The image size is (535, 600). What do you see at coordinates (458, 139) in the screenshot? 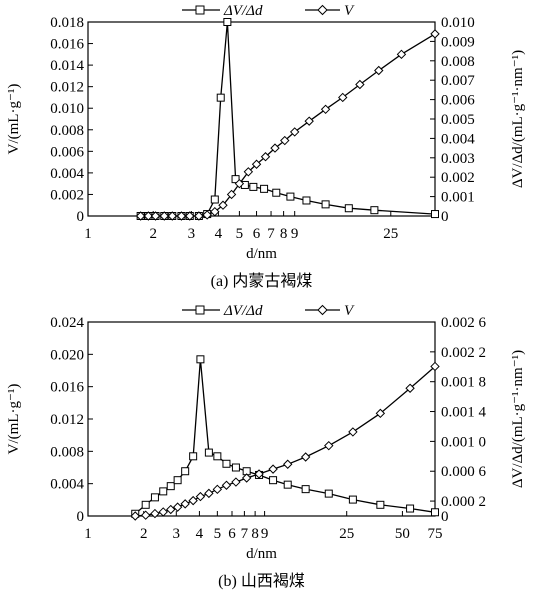
I see `right-tick-label: 0.004` at bounding box center [458, 139].